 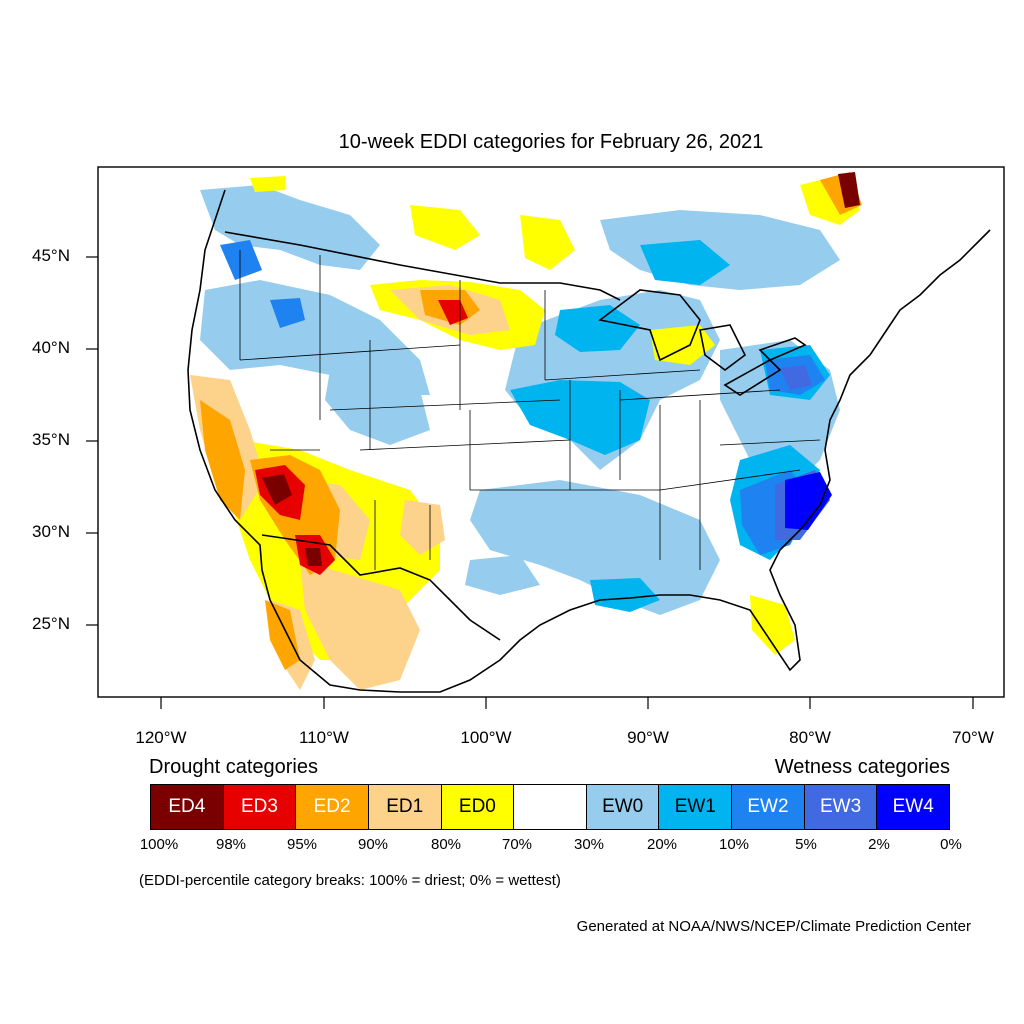 I want to click on legend-cell-ew3: EW3, so click(x=841, y=807).